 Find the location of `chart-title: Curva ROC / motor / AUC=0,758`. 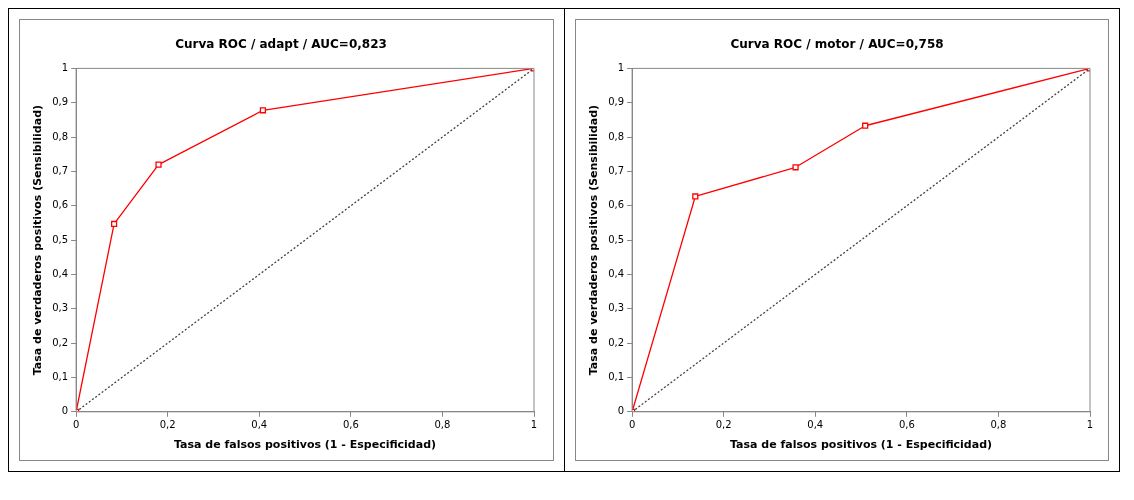

chart-title: Curva ROC / motor / AUC=0,758 is located at coordinates (836, 44).